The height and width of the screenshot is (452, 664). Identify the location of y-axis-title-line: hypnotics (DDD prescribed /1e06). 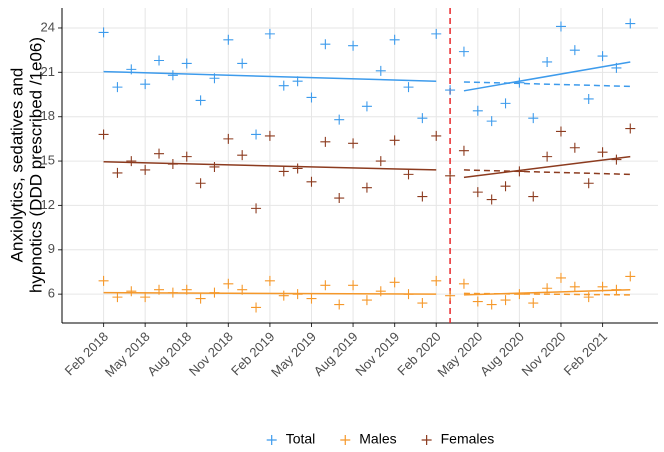
(35, 165).